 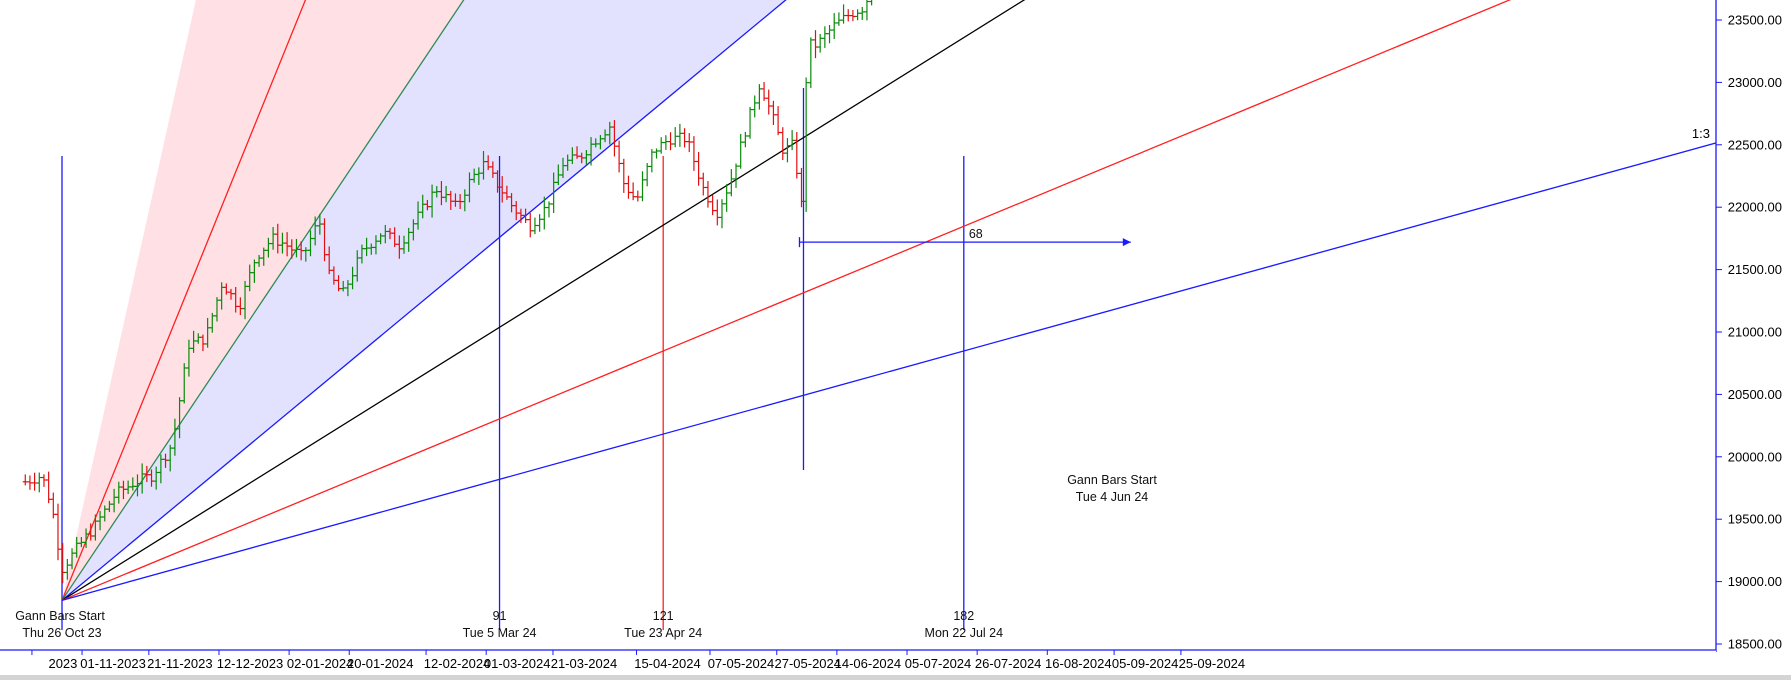 What do you see at coordinates (1755, 207) in the screenshot?
I see `y-tick-label: 22000.00` at bounding box center [1755, 207].